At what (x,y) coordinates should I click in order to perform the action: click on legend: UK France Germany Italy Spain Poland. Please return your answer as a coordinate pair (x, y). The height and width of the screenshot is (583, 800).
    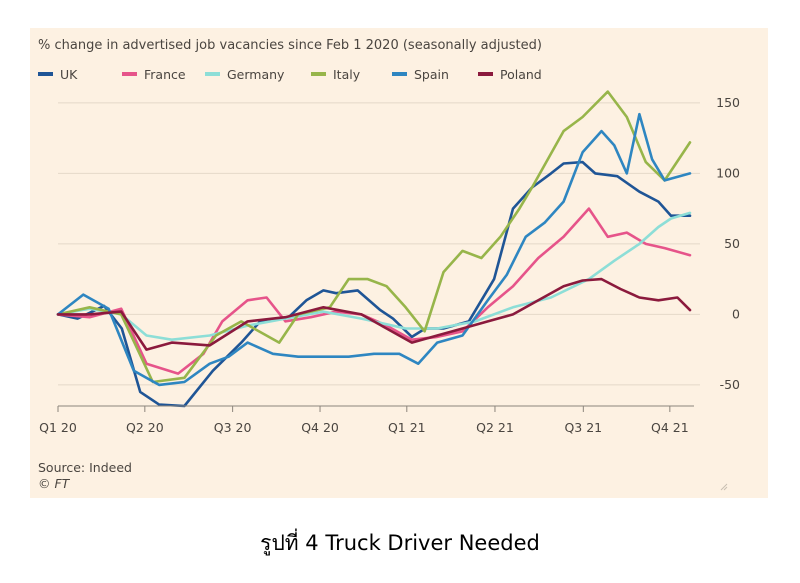
    Looking at the image, I should click on (290, 74).